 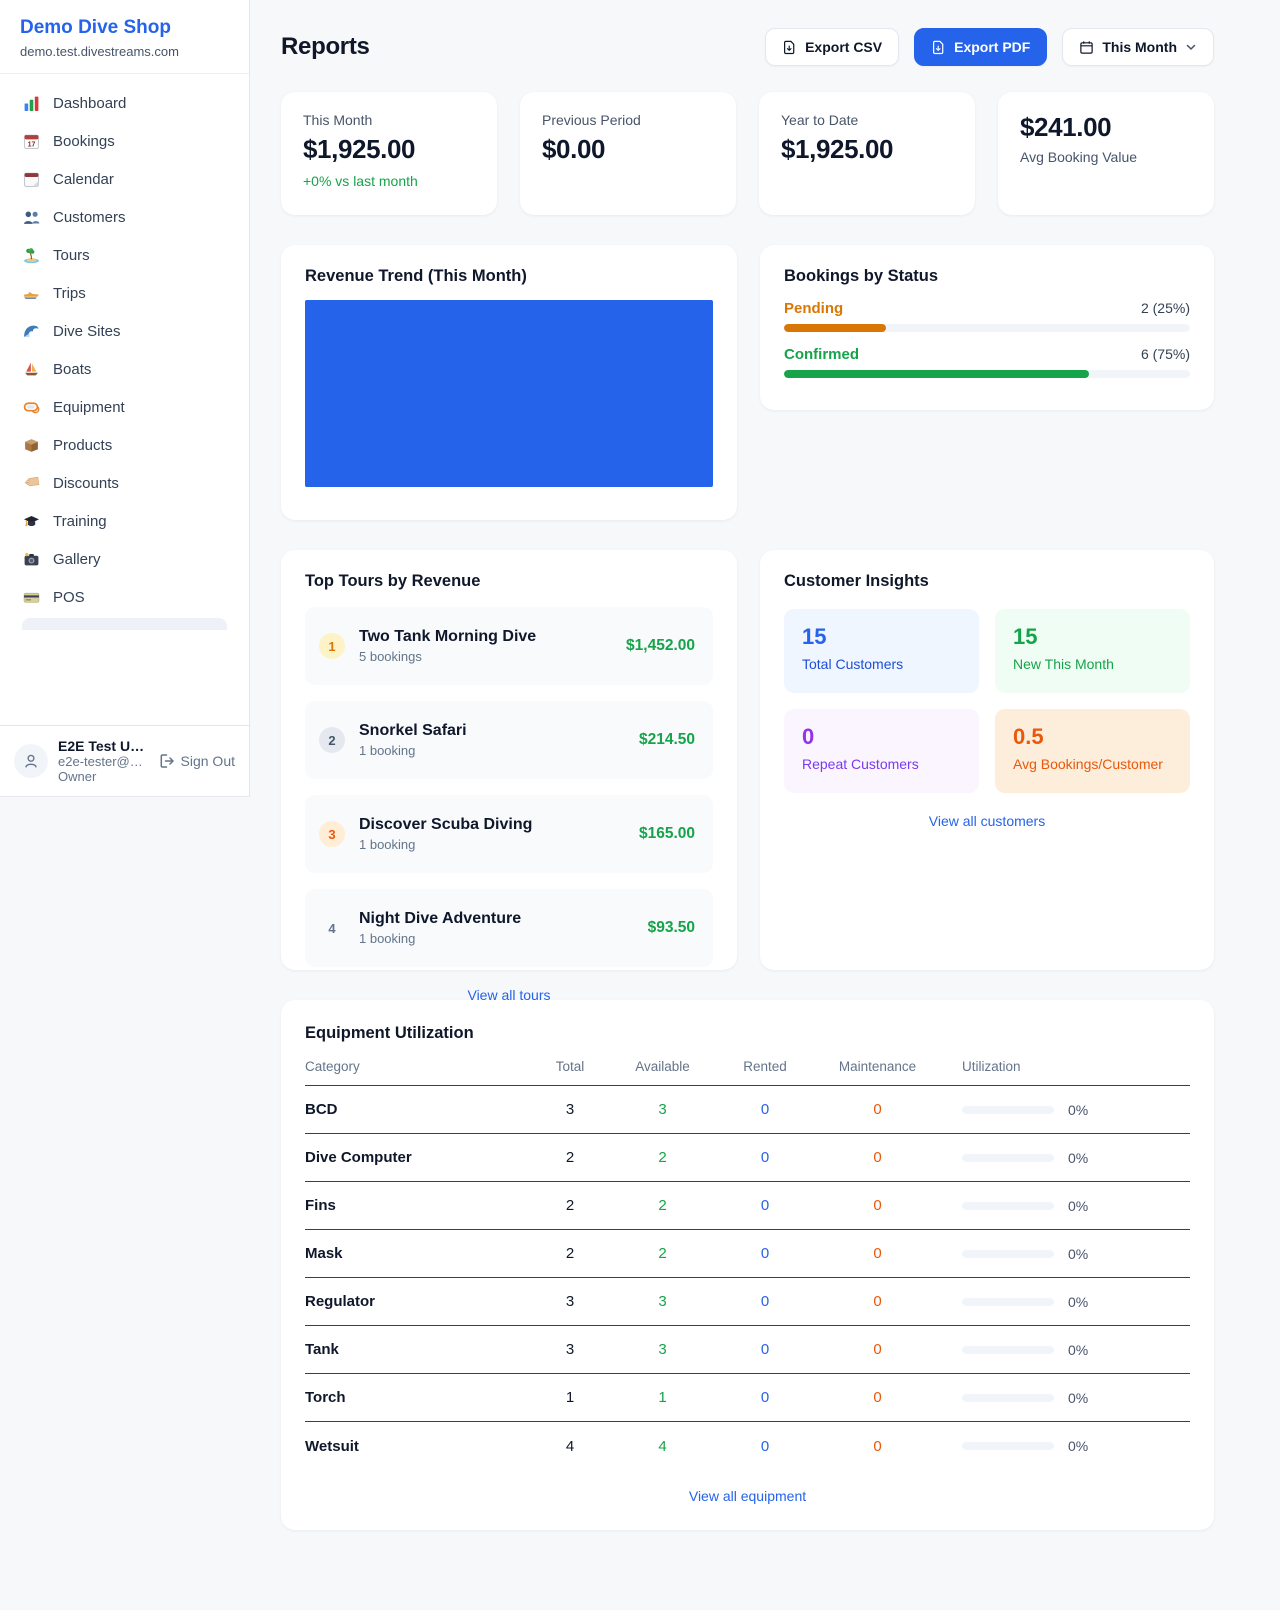 I want to click on sidebar-item-tours: Tours, so click(x=124, y=255).